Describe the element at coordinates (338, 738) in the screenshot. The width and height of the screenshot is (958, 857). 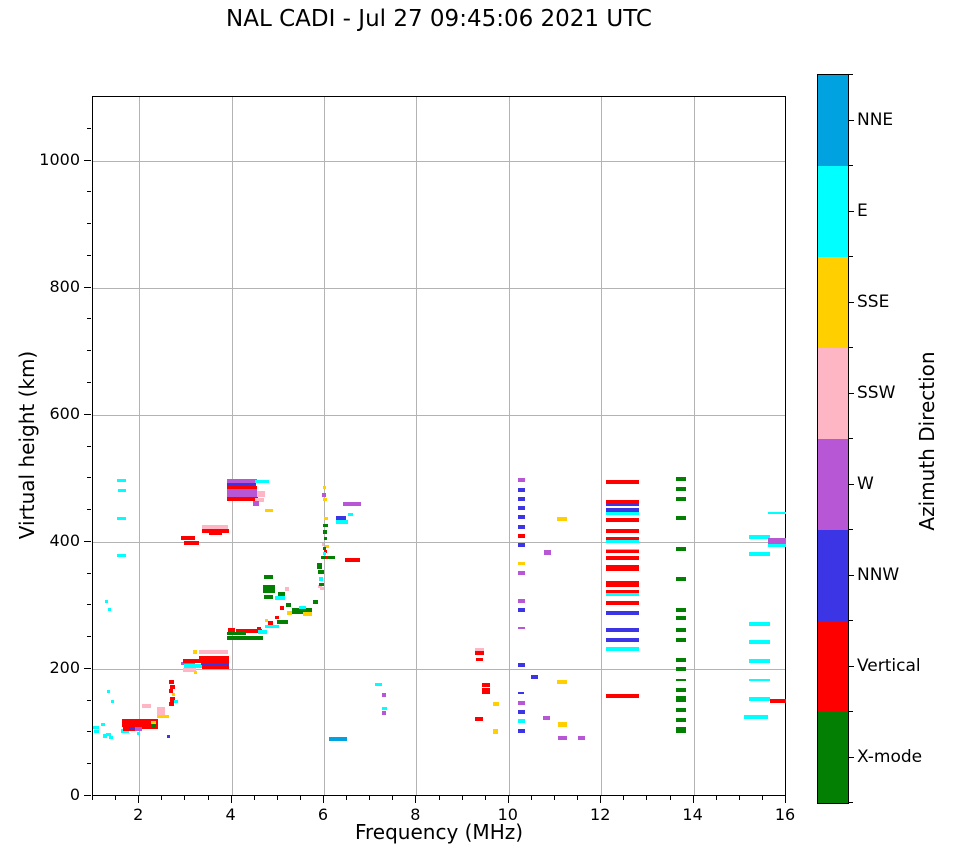
I see `data-mark-nne` at that location.